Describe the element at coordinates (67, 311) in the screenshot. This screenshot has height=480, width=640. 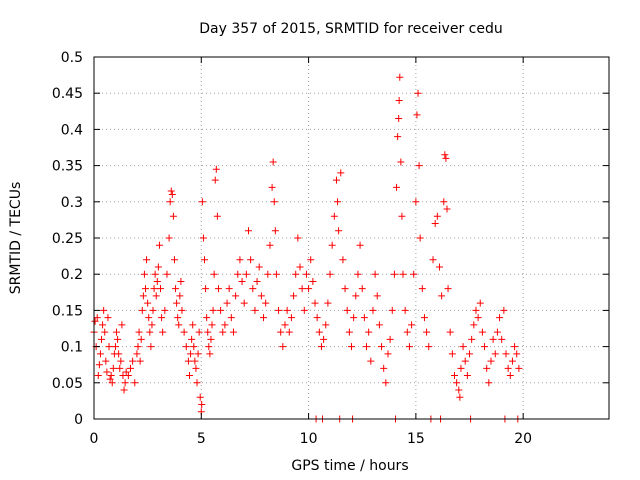
I see `y-tick-label: 0.15` at that location.